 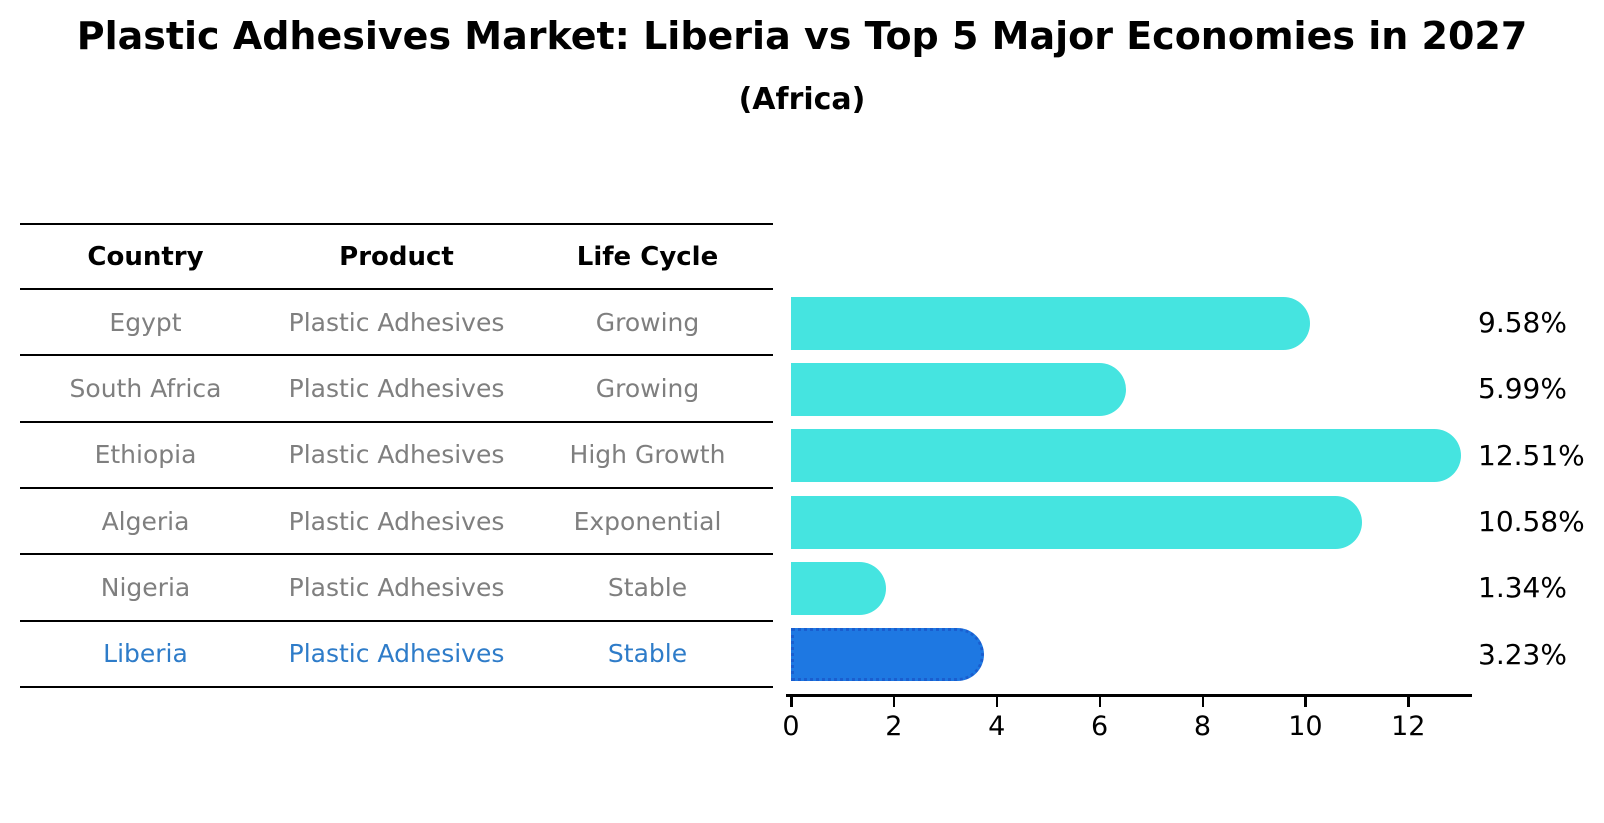 I want to click on table-header-row: Country Product Life Cycle, so click(x=396, y=257).